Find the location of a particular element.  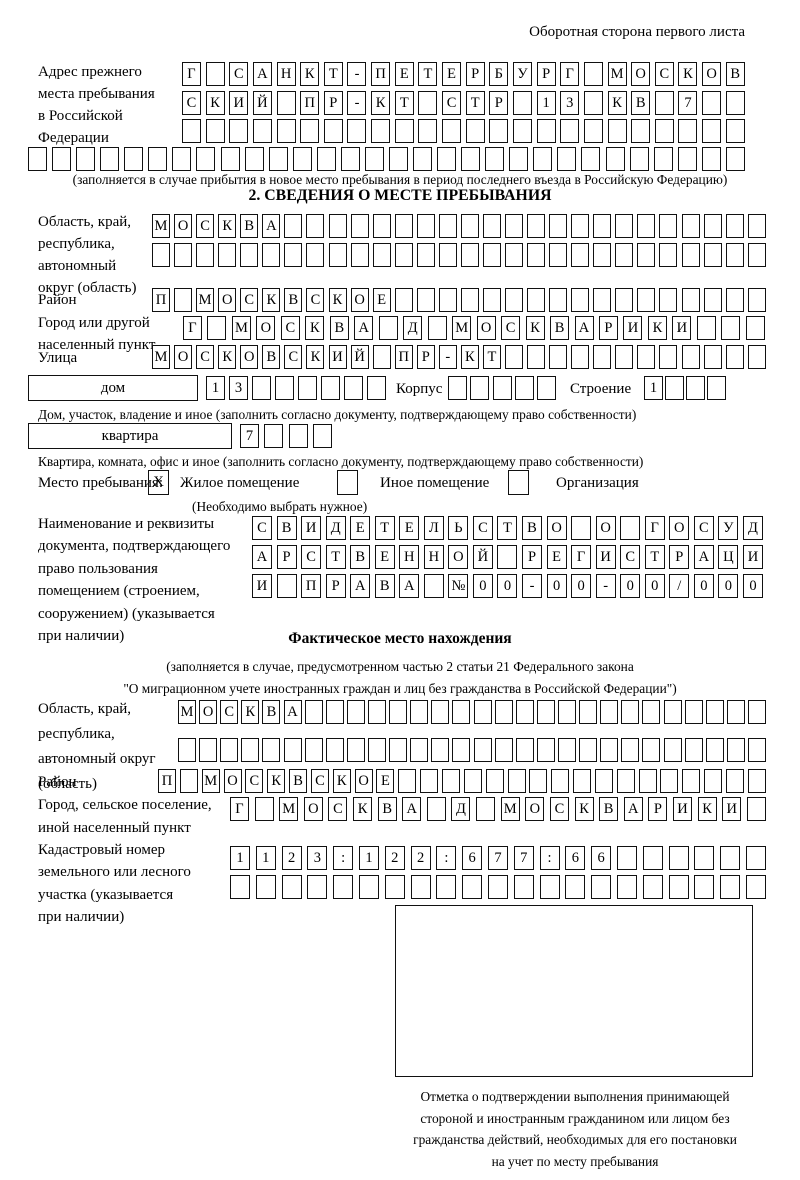

char-cell: Й is located at coordinates (262, 103).